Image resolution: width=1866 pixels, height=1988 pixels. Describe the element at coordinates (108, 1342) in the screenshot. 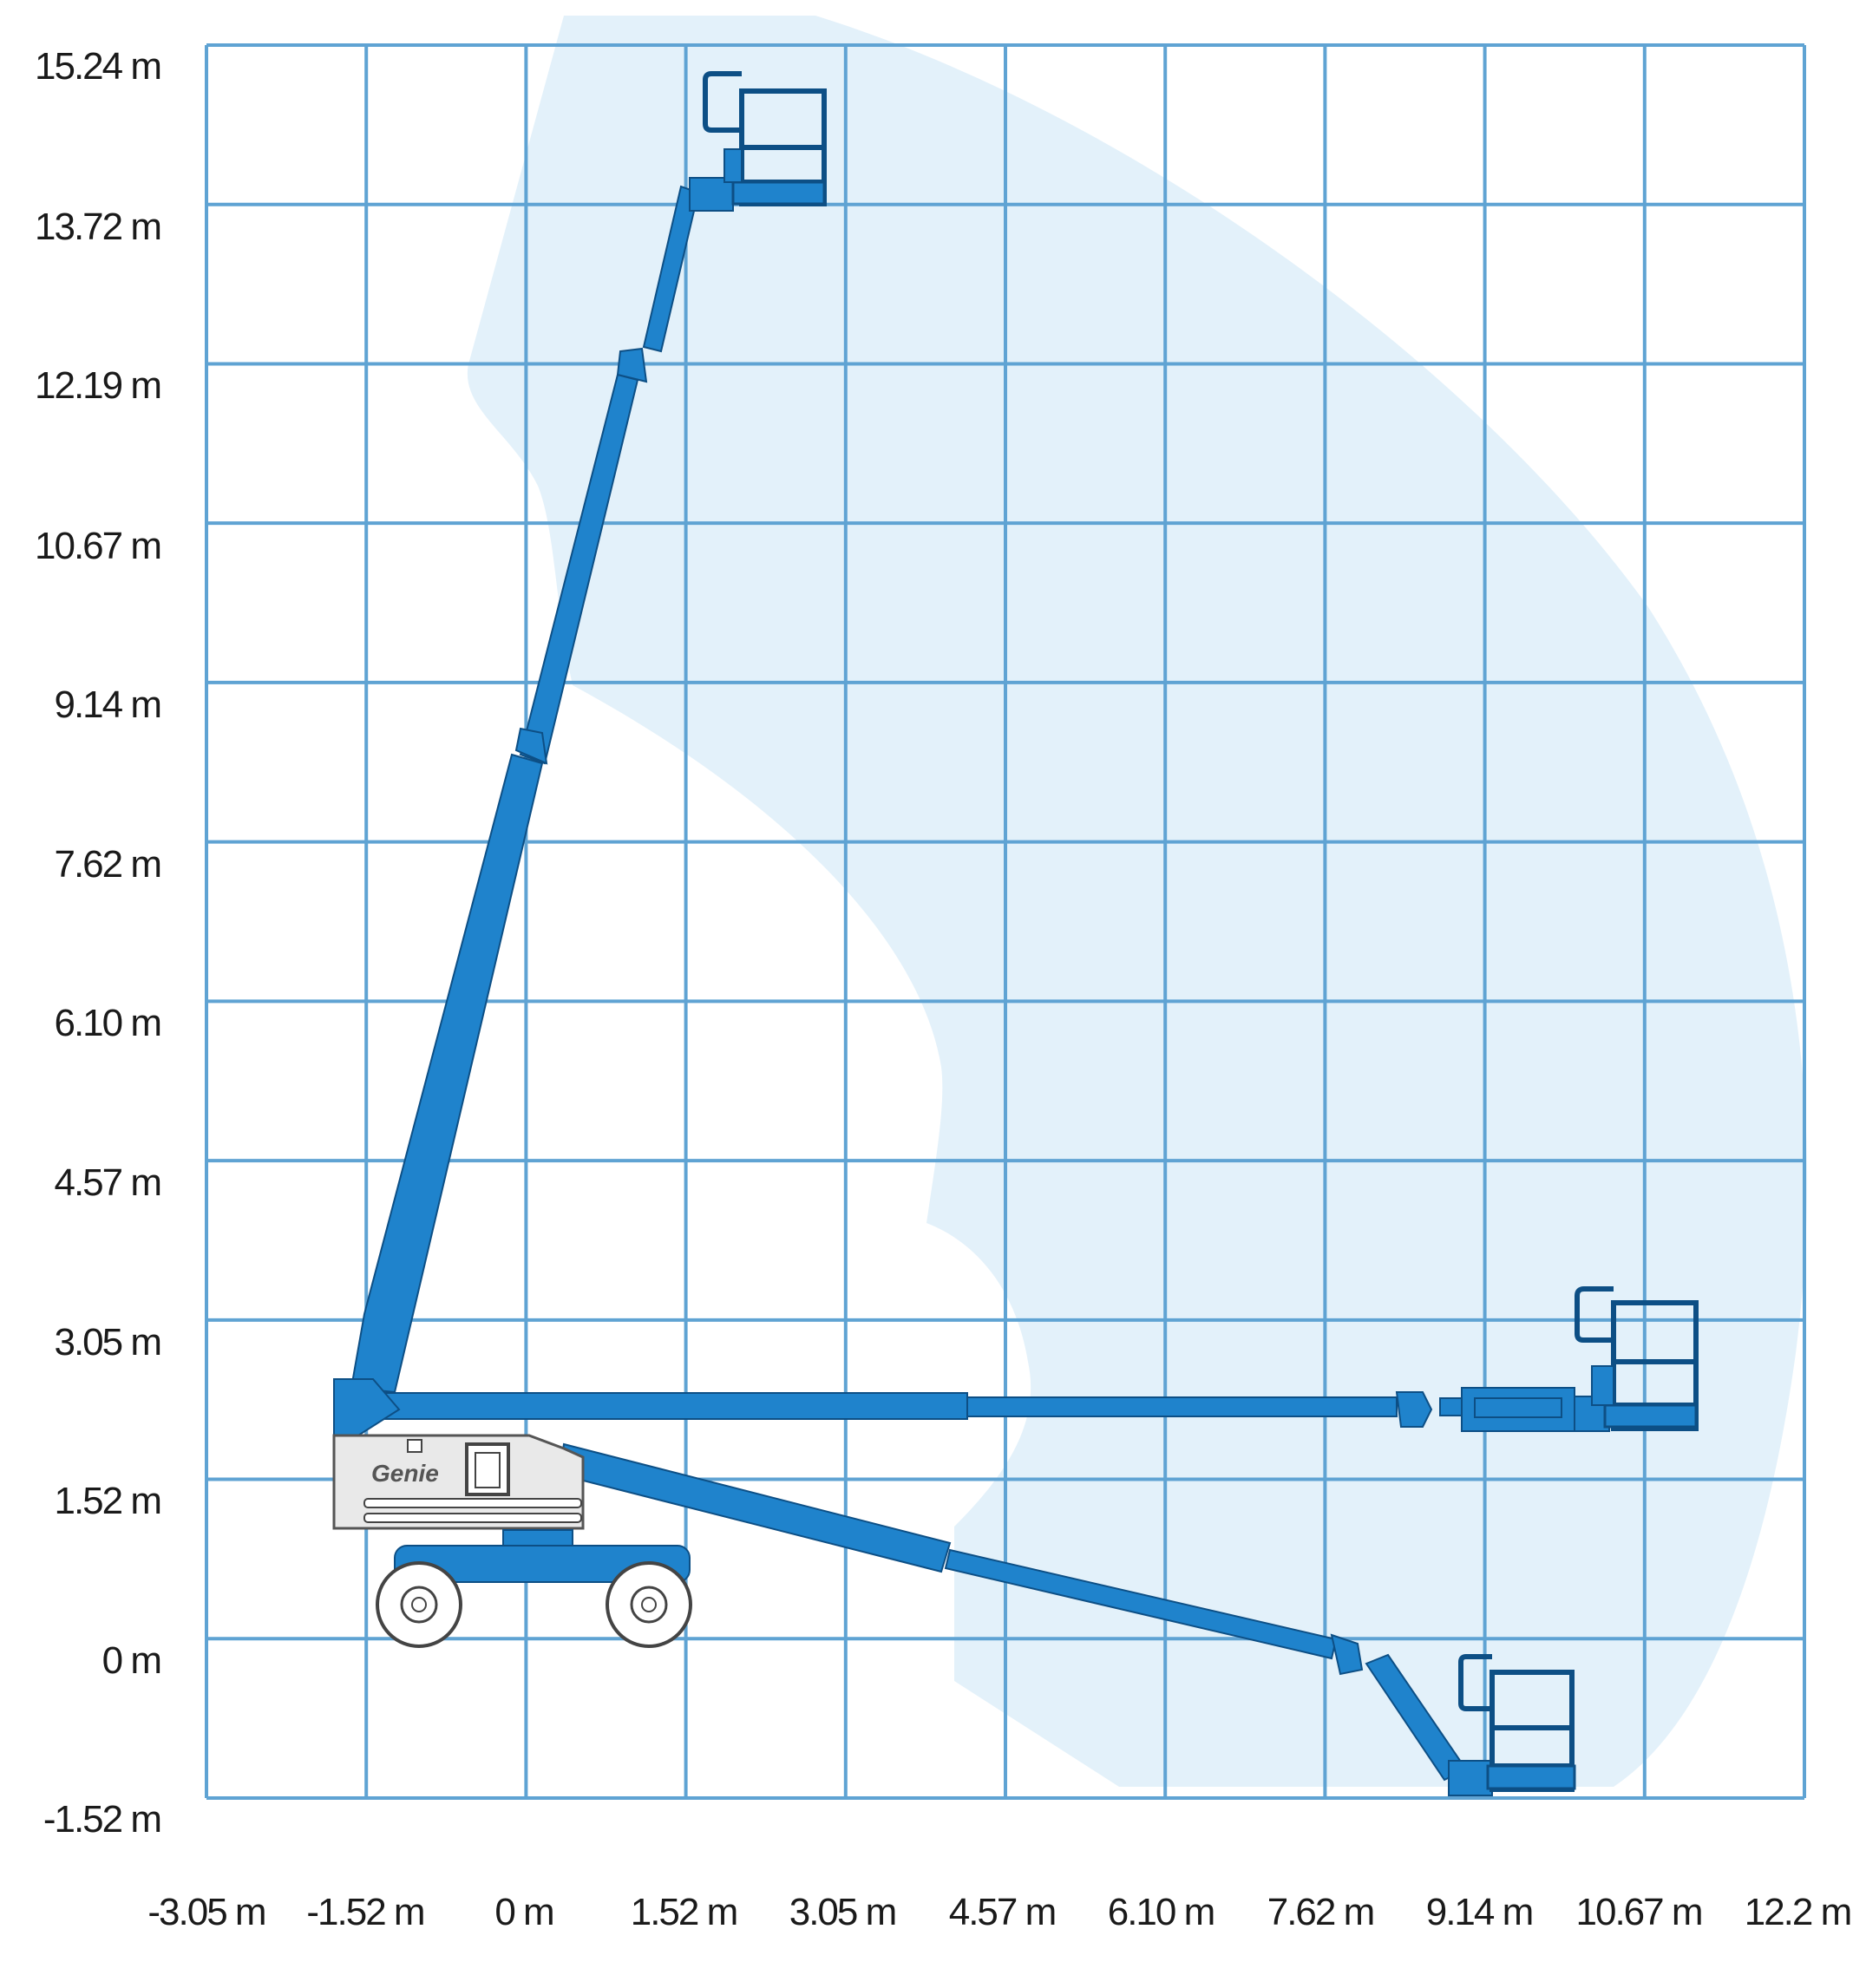

I see `y-axis-label: 3.05 m` at that location.